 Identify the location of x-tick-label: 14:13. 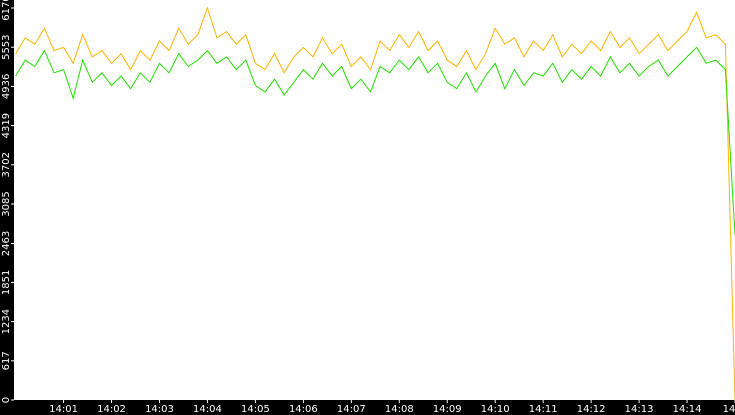
(639, 409).